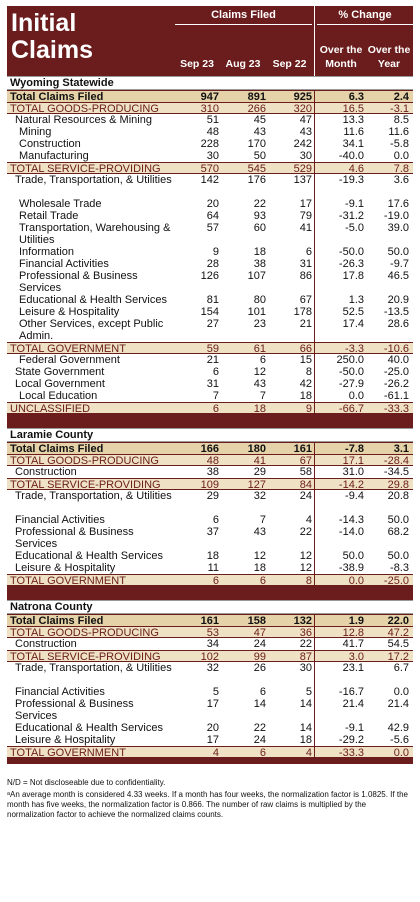  What do you see at coordinates (356, 169) in the screenshot?
I see `cell-over-month: 4.6` at bounding box center [356, 169].